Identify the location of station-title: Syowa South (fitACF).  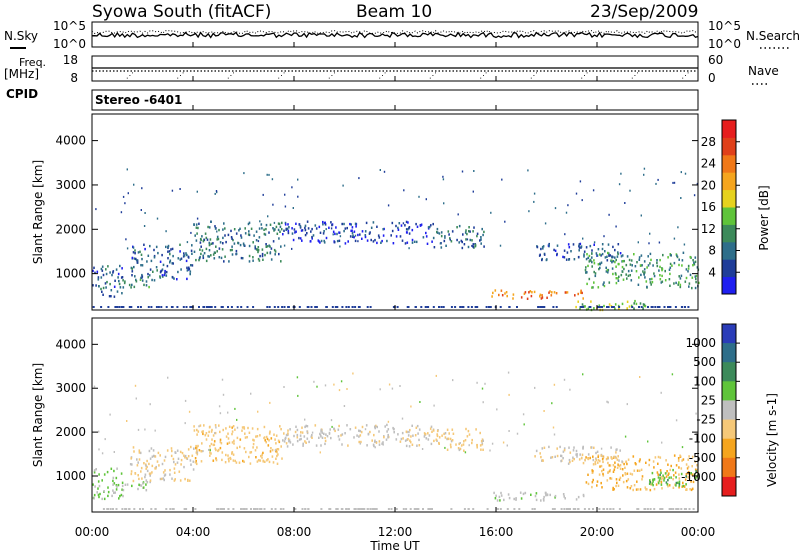
(181, 12).